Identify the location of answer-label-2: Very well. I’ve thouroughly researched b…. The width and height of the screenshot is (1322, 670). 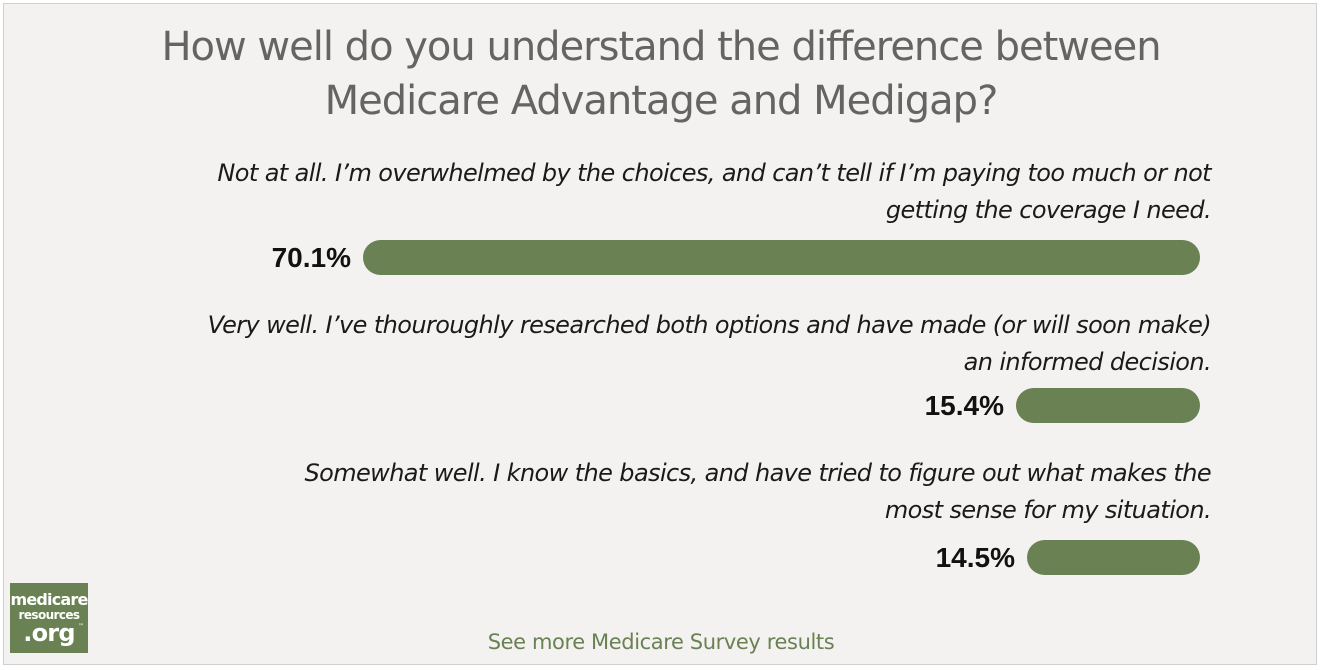
(709, 344).